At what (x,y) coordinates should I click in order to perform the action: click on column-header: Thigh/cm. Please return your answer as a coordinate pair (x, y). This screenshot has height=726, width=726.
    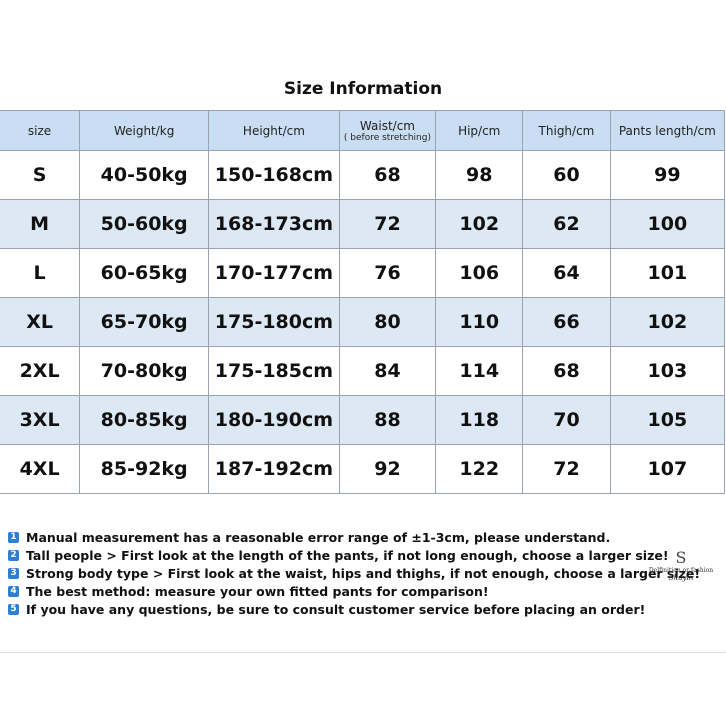
    Looking at the image, I should click on (566, 130).